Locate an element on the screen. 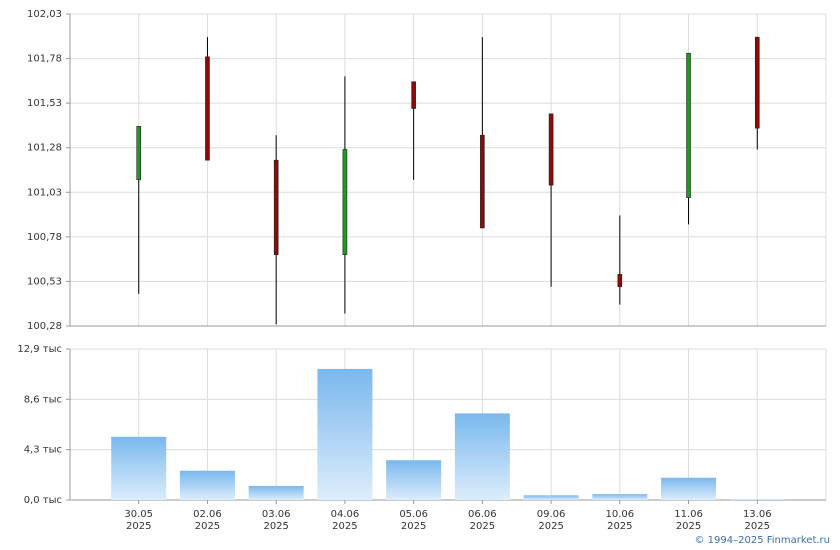  y-tick-label: 0,0 тыс is located at coordinates (43, 500).